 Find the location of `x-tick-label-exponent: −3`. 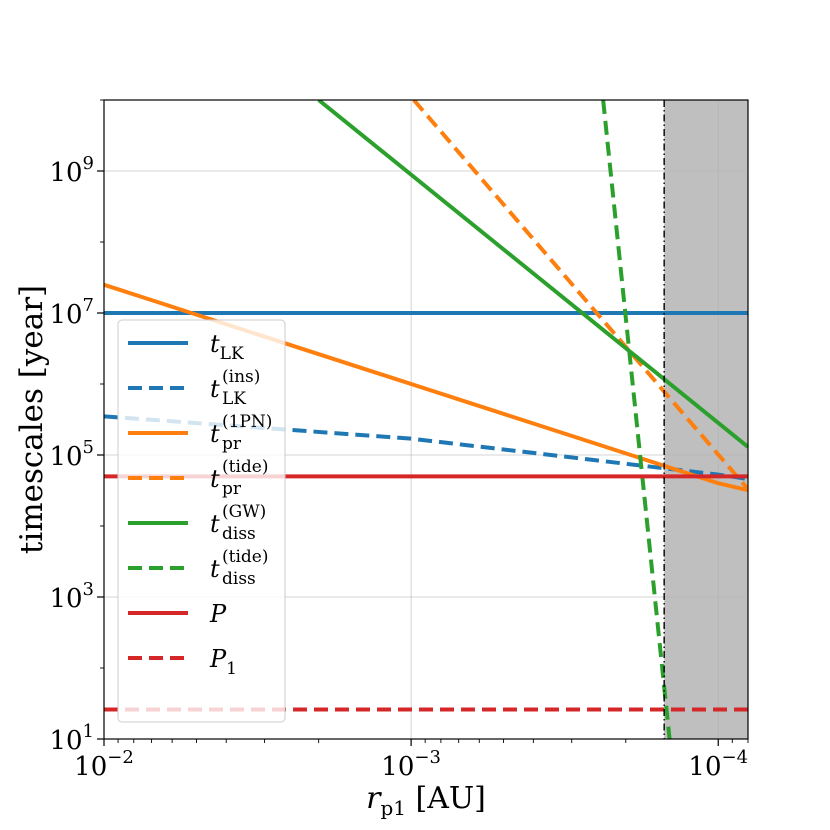

x-tick-label-exponent: −3 is located at coordinates (427, 757).